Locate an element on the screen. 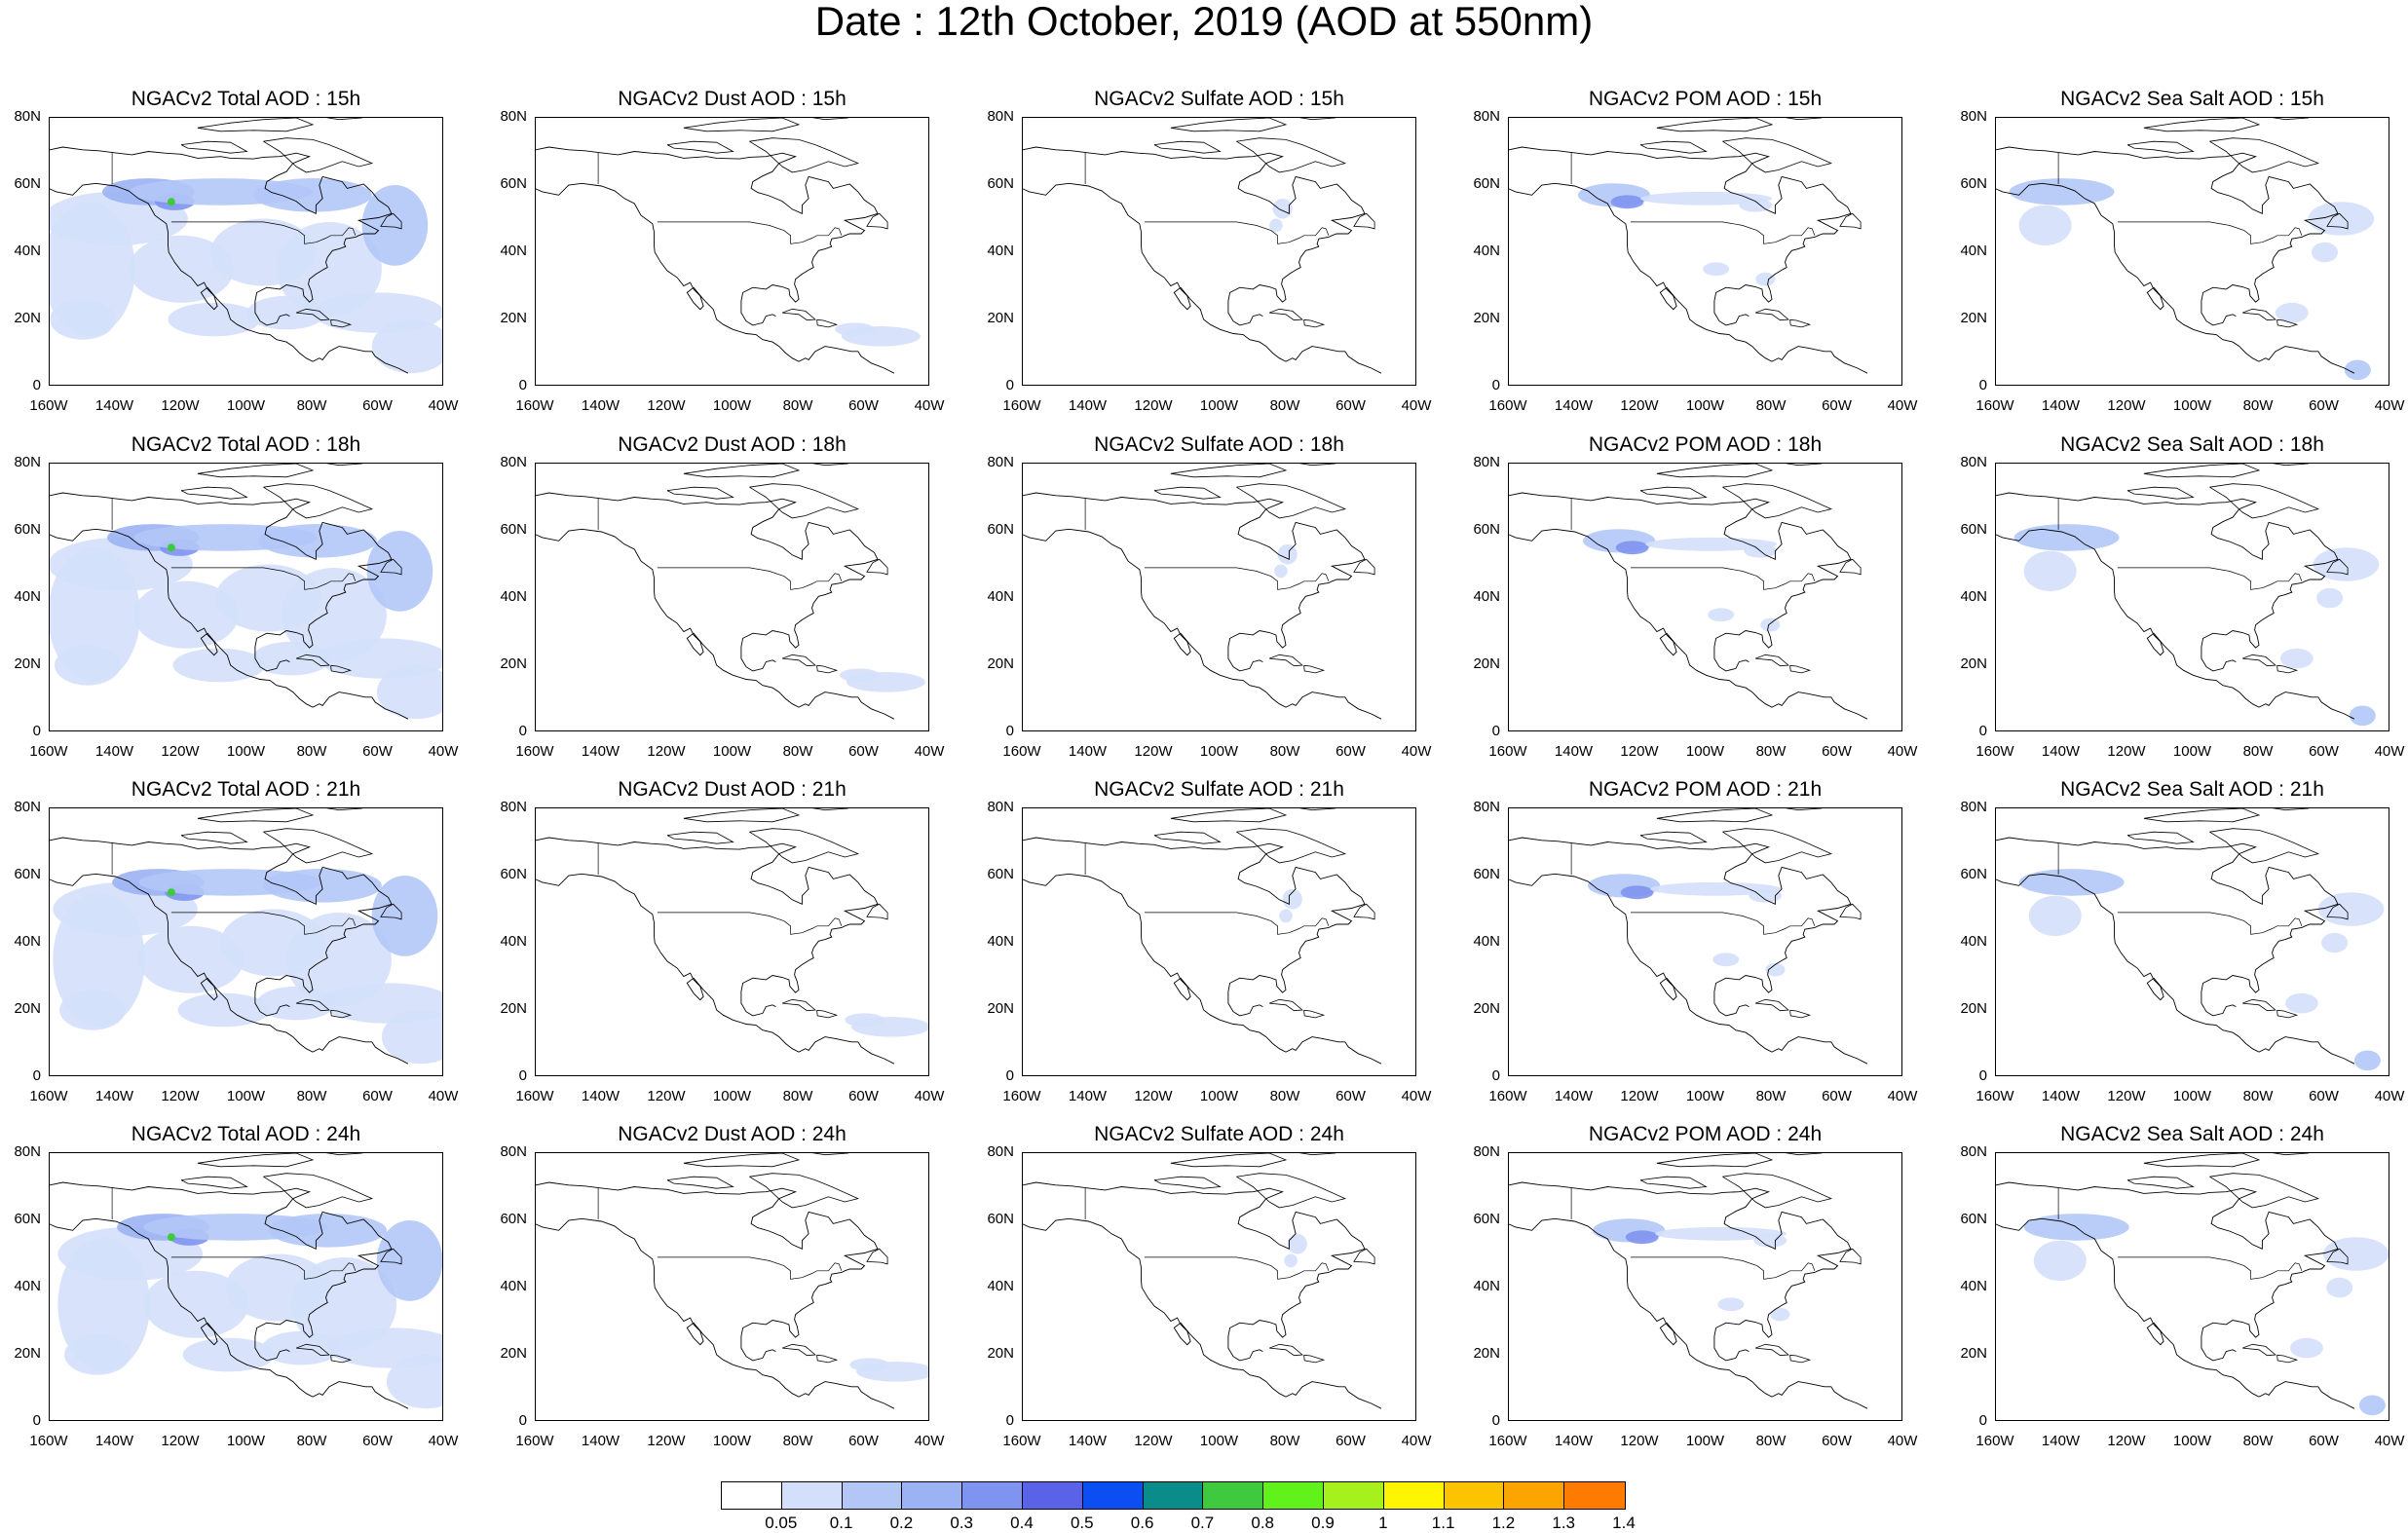  lat-tick-label: 0 is located at coordinates (36, 385).